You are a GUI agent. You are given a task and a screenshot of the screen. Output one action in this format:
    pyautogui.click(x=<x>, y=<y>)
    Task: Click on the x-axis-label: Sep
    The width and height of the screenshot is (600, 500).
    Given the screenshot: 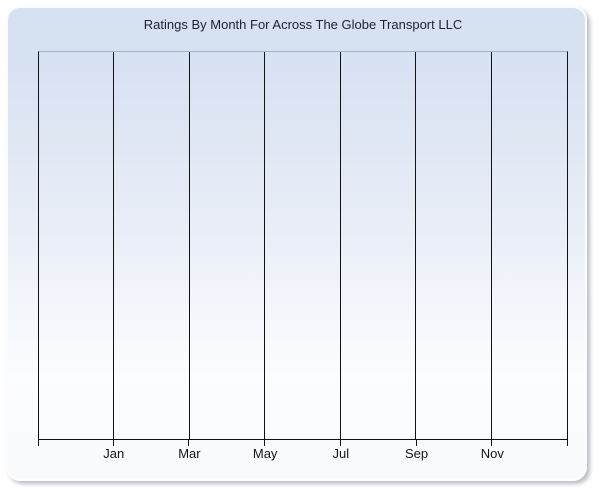 What is the action you would take?
    pyautogui.click(x=416, y=453)
    